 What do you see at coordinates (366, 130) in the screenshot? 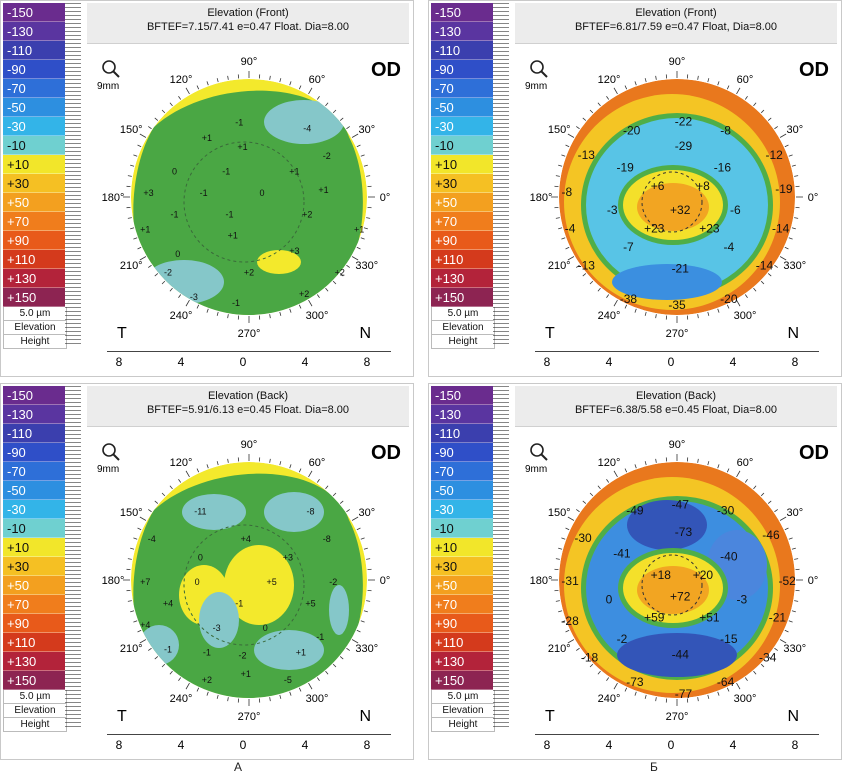
I see `angle-label: 30°` at bounding box center [366, 130].